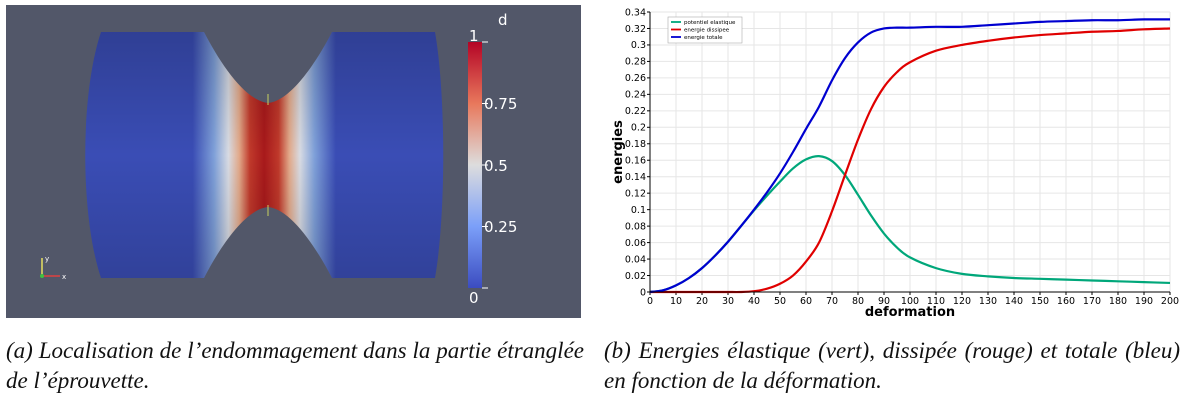 This screenshot has height=401, width=1185. Describe the element at coordinates (1170, 301) in the screenshot. I see `x-tick-label: 200` at that location.